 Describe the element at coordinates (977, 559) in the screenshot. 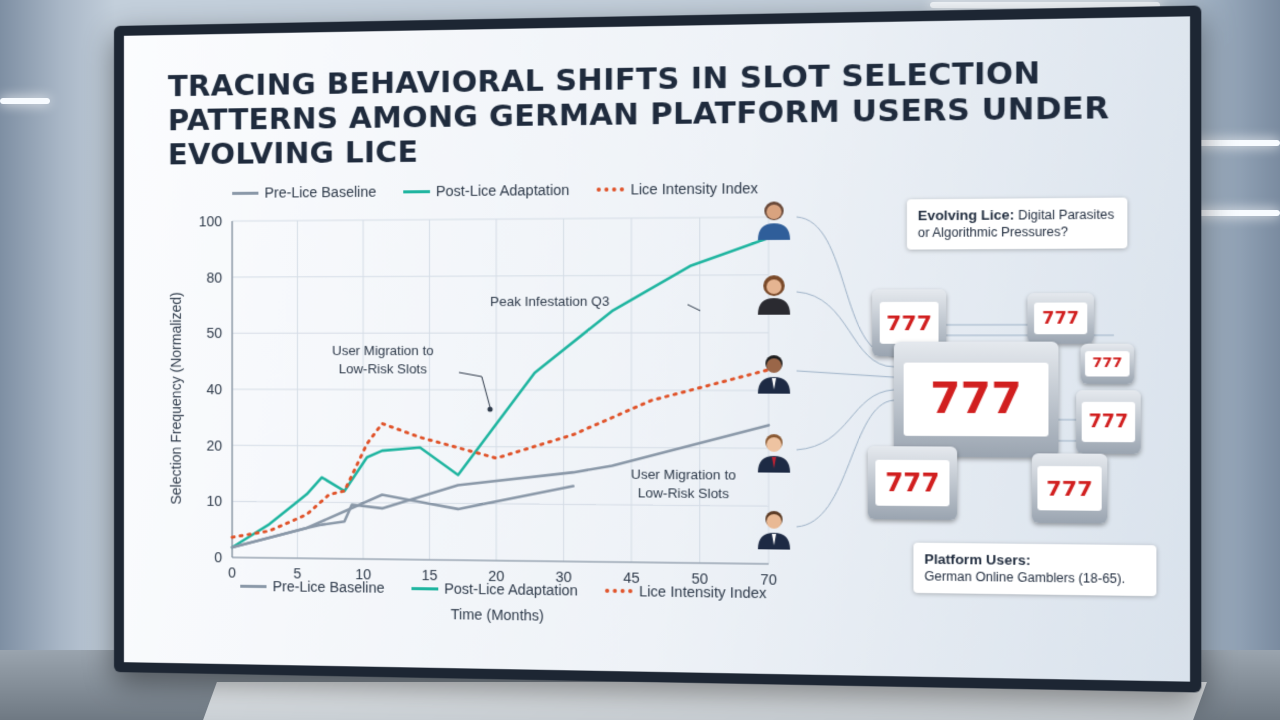

I see `info-box-heading: Platform Users:` at that location.